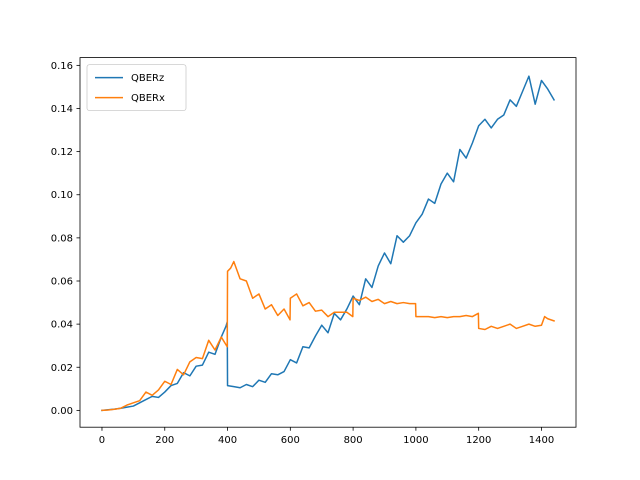 This screenshot has height=480, width=640. I want to click on y-tick-label: 0.04, so click(62, 325).